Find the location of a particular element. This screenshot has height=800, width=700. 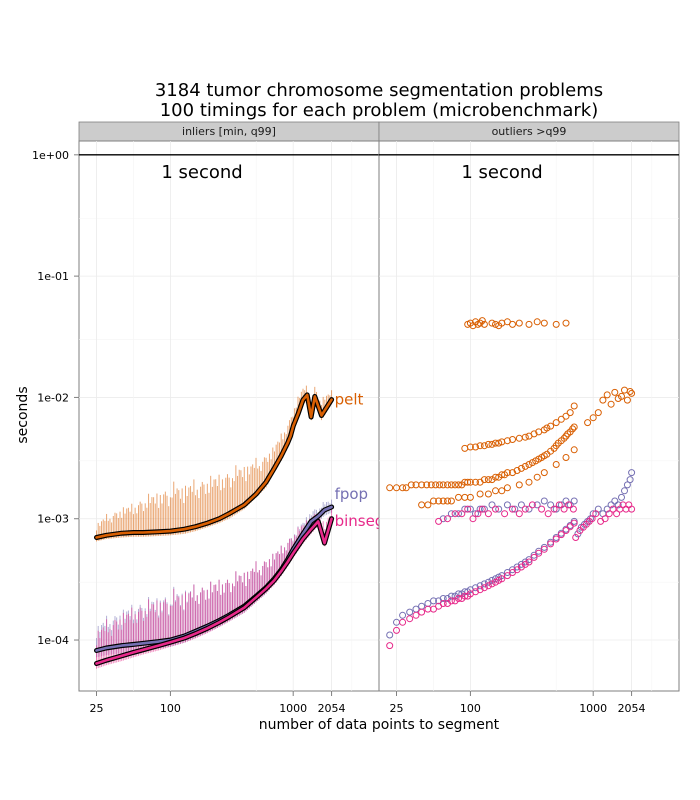

x-axis: 25 100 1000 2054 25 100 1000 2054 is located at coordinates (368, 703).